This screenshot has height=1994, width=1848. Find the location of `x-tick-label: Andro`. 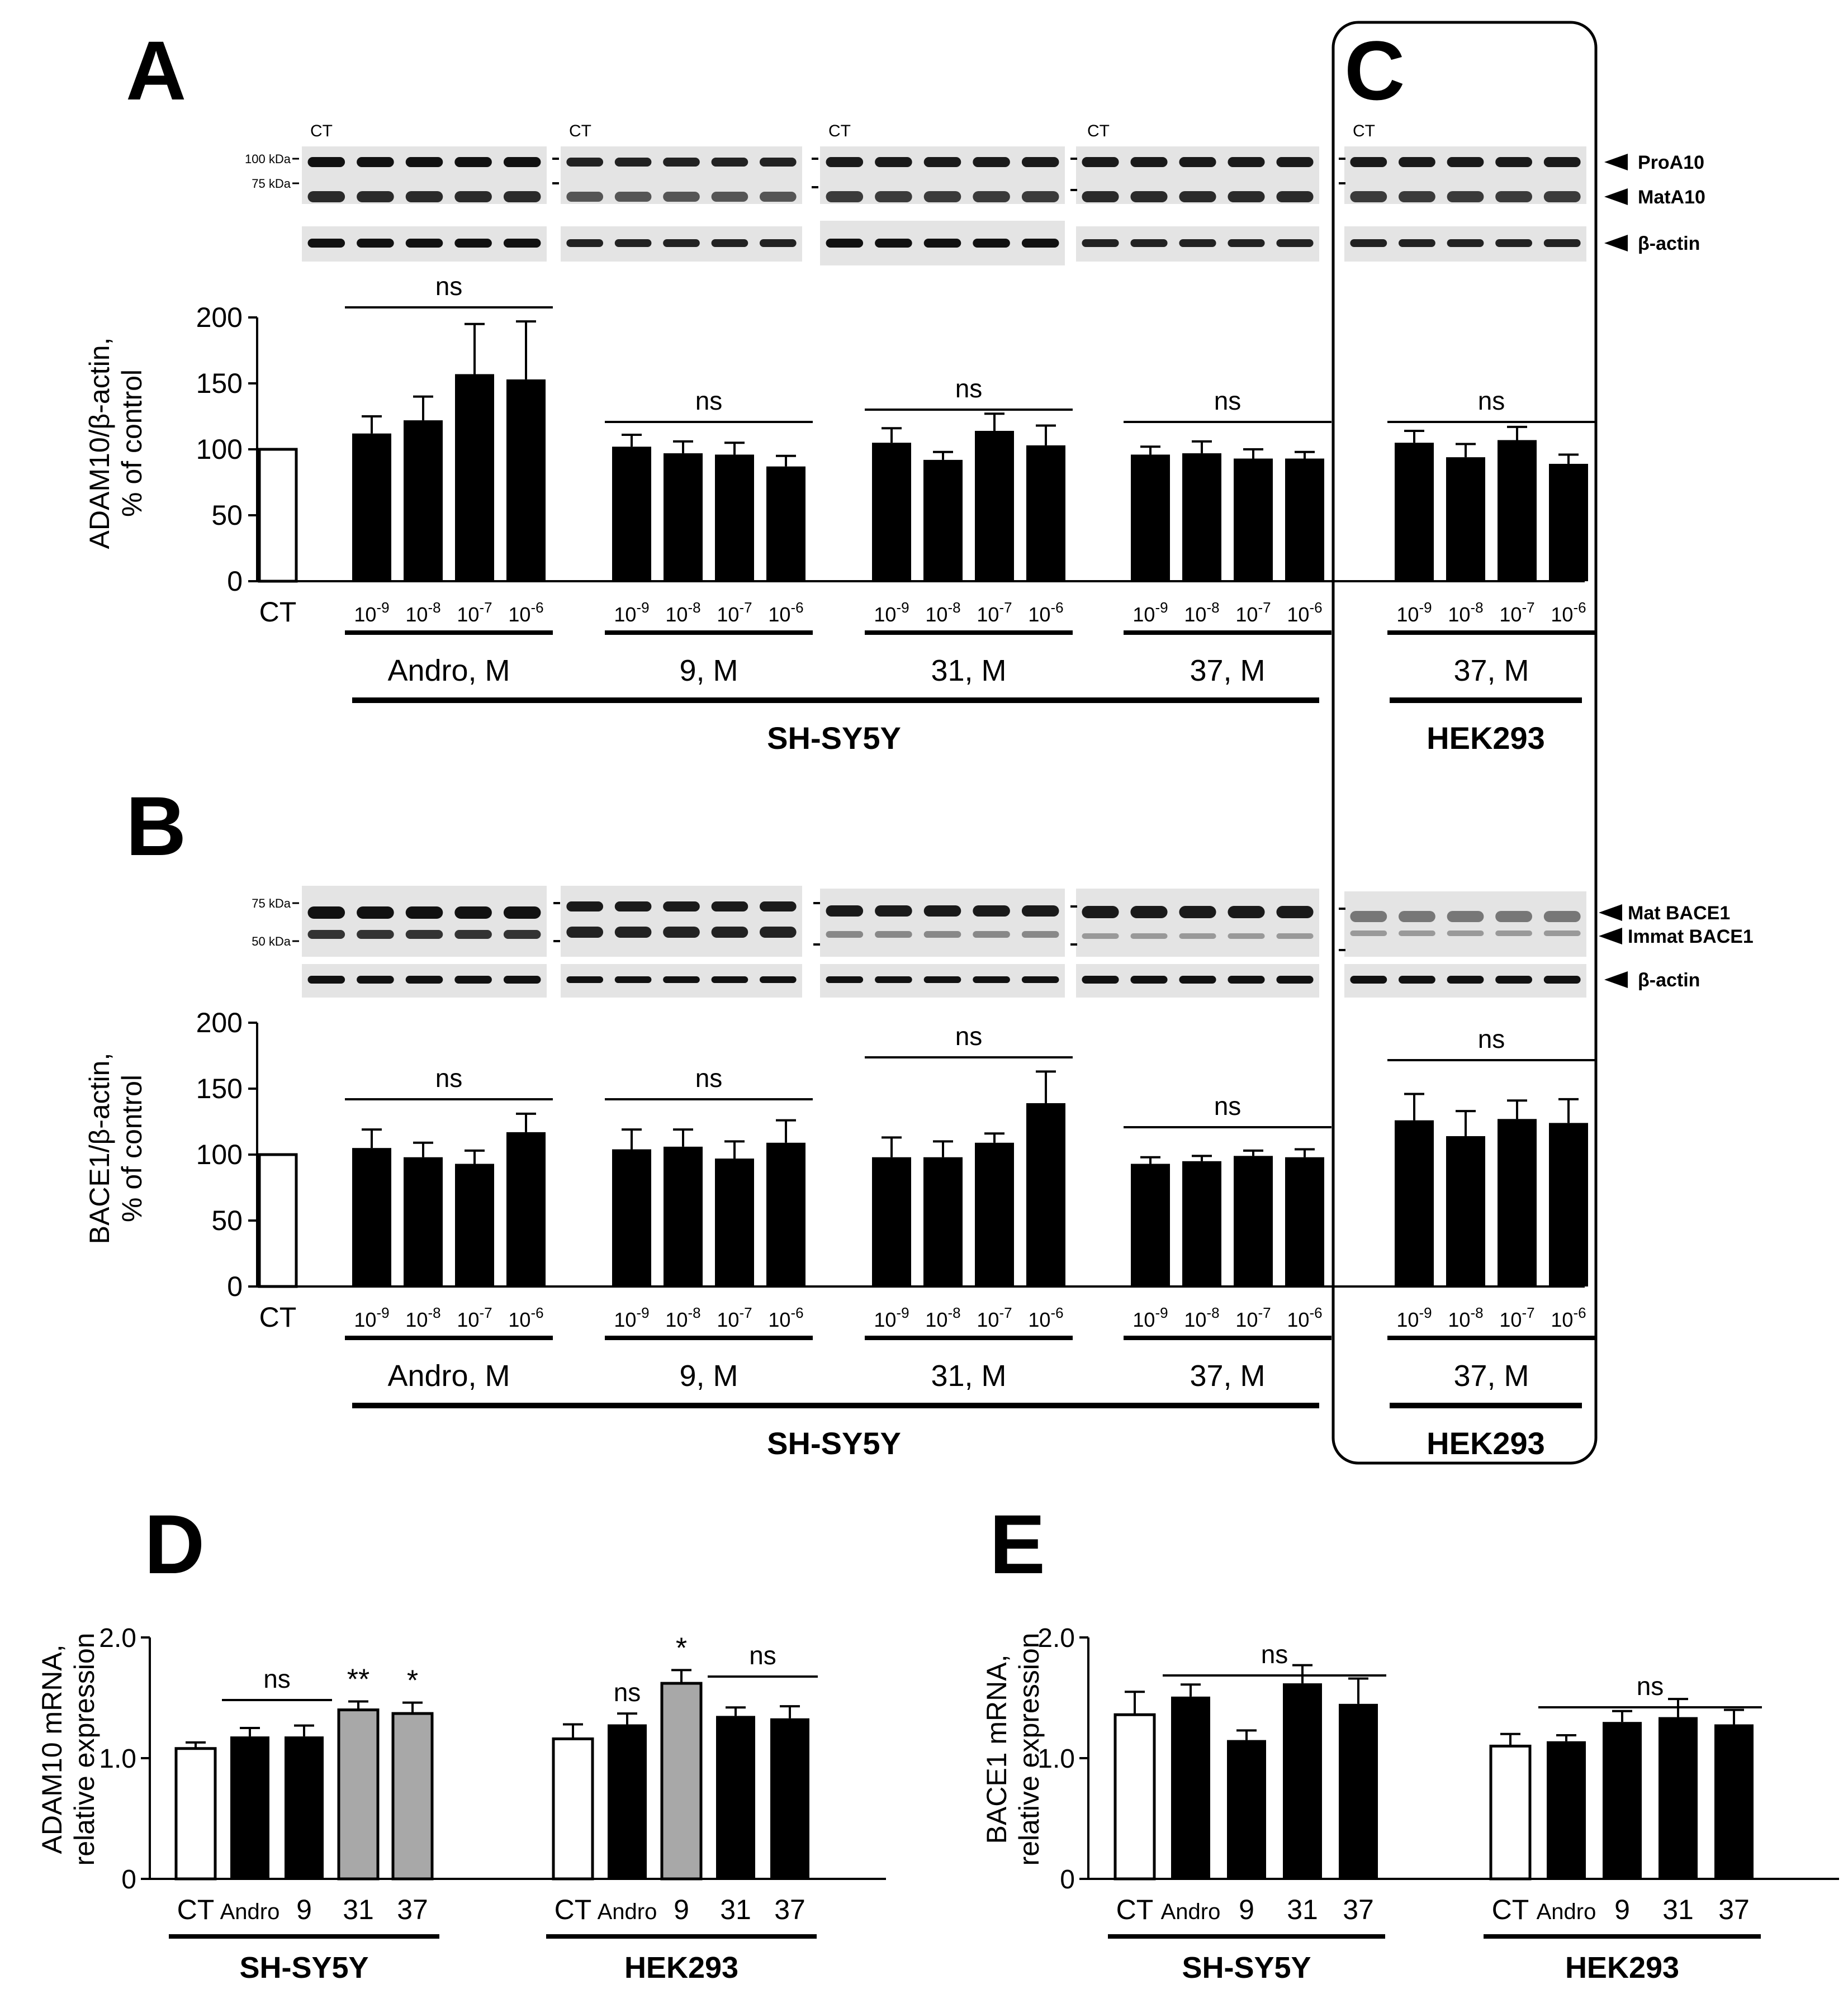

x-tick-label: Andro is located at coordinates (1191, 1912).